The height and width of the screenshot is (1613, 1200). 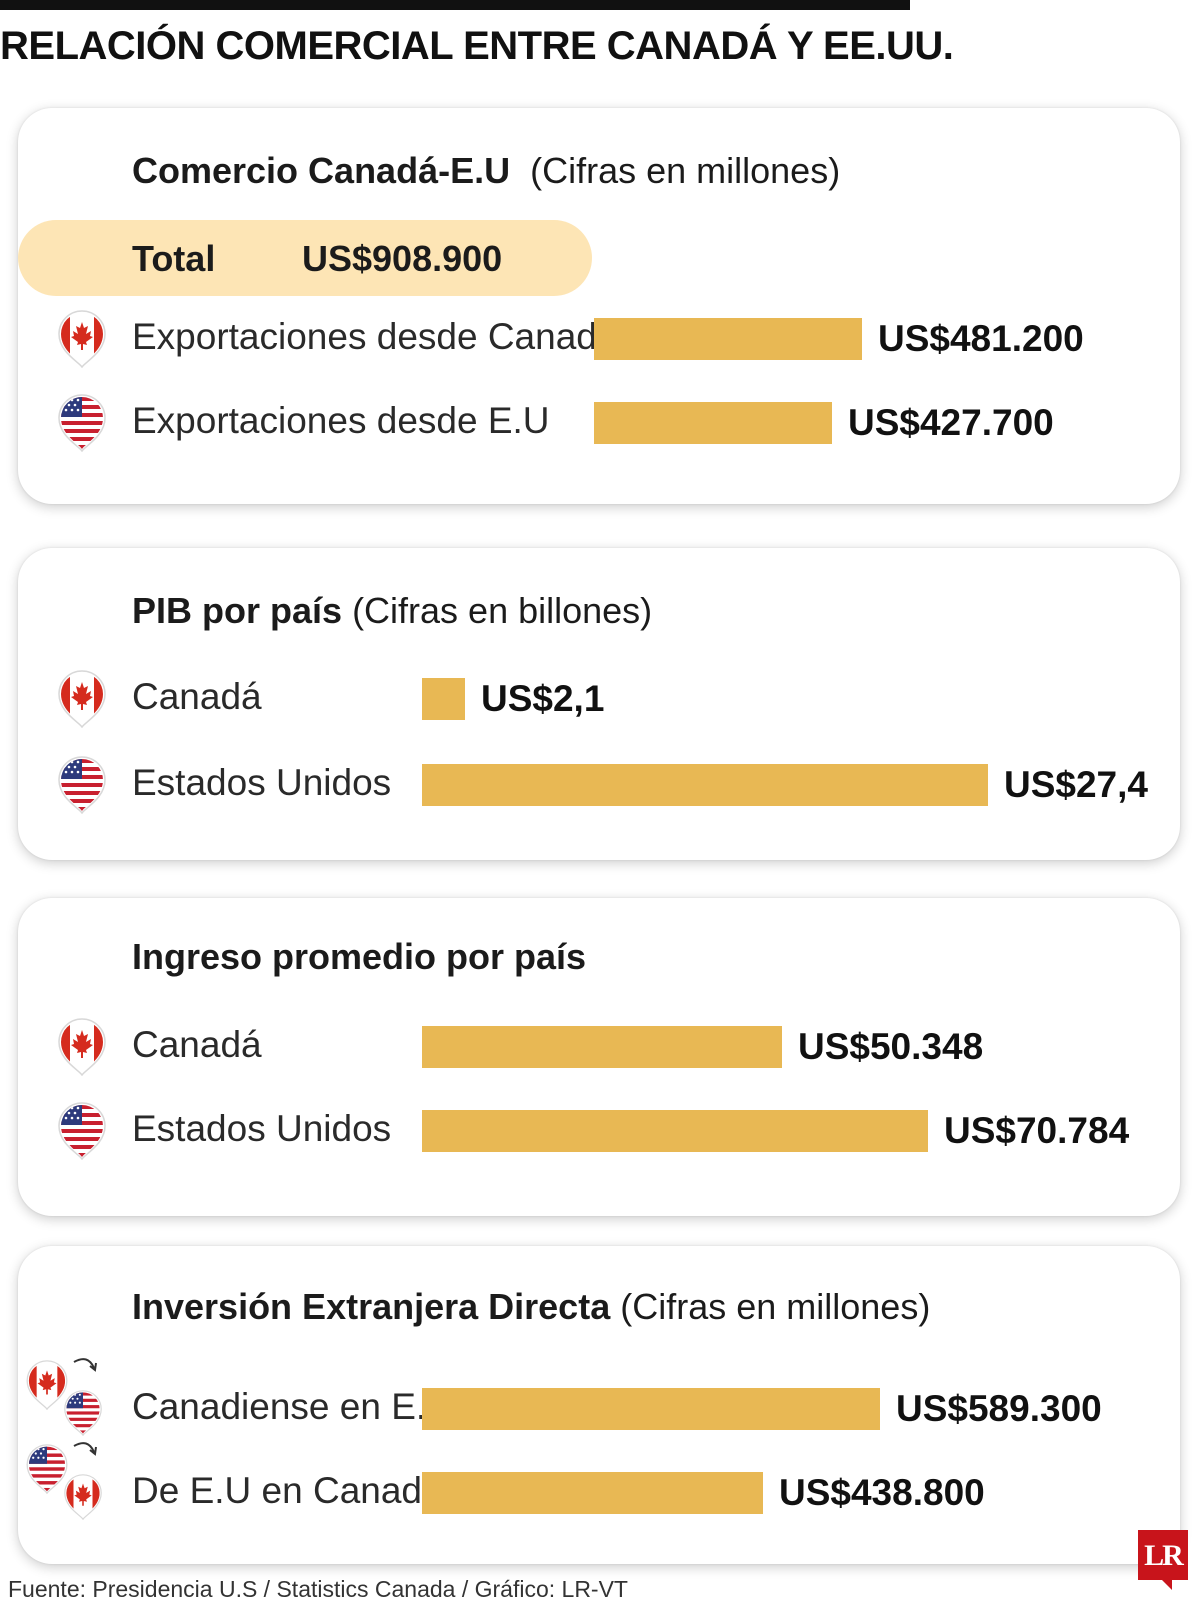 What do you see at coordinates (728, 339) in the screenshot?
I see `bar-exports-canada` at bounding box center [728, 339].